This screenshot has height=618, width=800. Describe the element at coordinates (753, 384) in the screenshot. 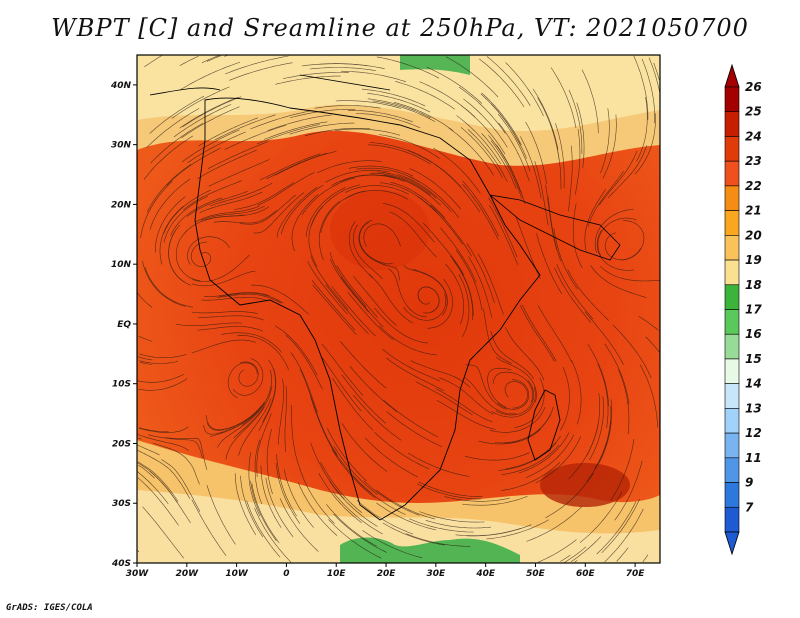

I see `colorbar-label: 14` at that location.